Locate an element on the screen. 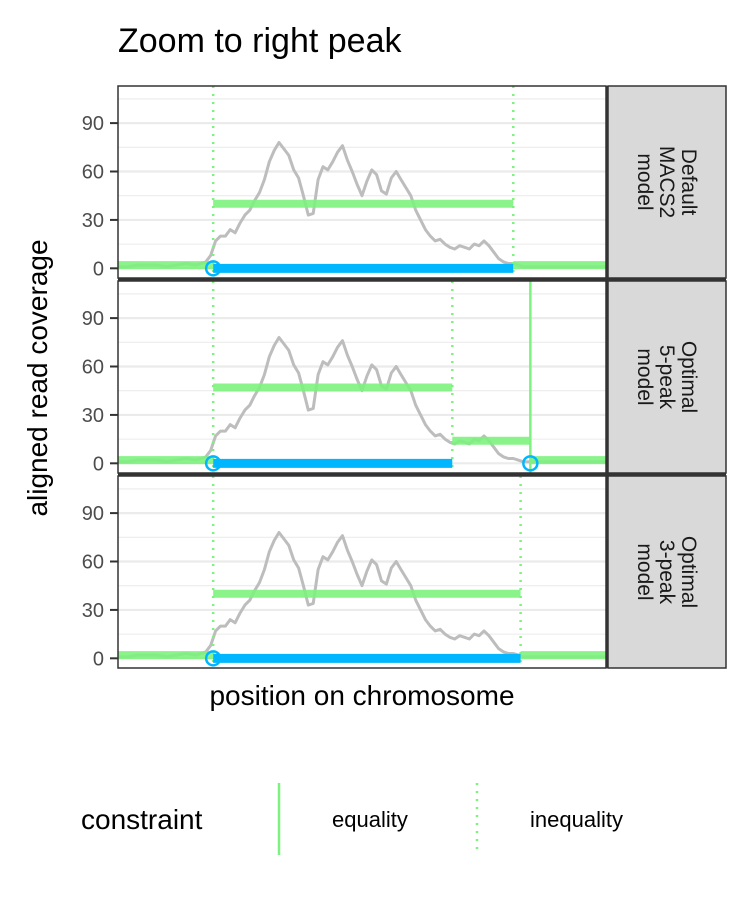 The image size is (750, 900). x-axis-title: position on chromosome is located at coordinates (361, 695).